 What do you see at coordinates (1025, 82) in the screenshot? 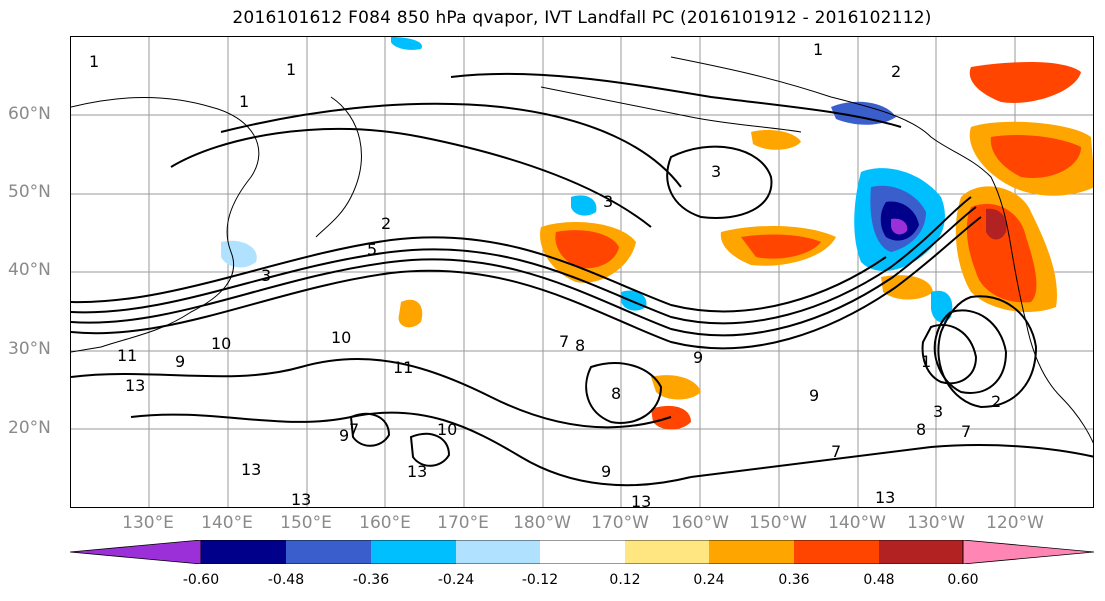
I see `positive-patch-alaska` at bounding box center [1025, 82].